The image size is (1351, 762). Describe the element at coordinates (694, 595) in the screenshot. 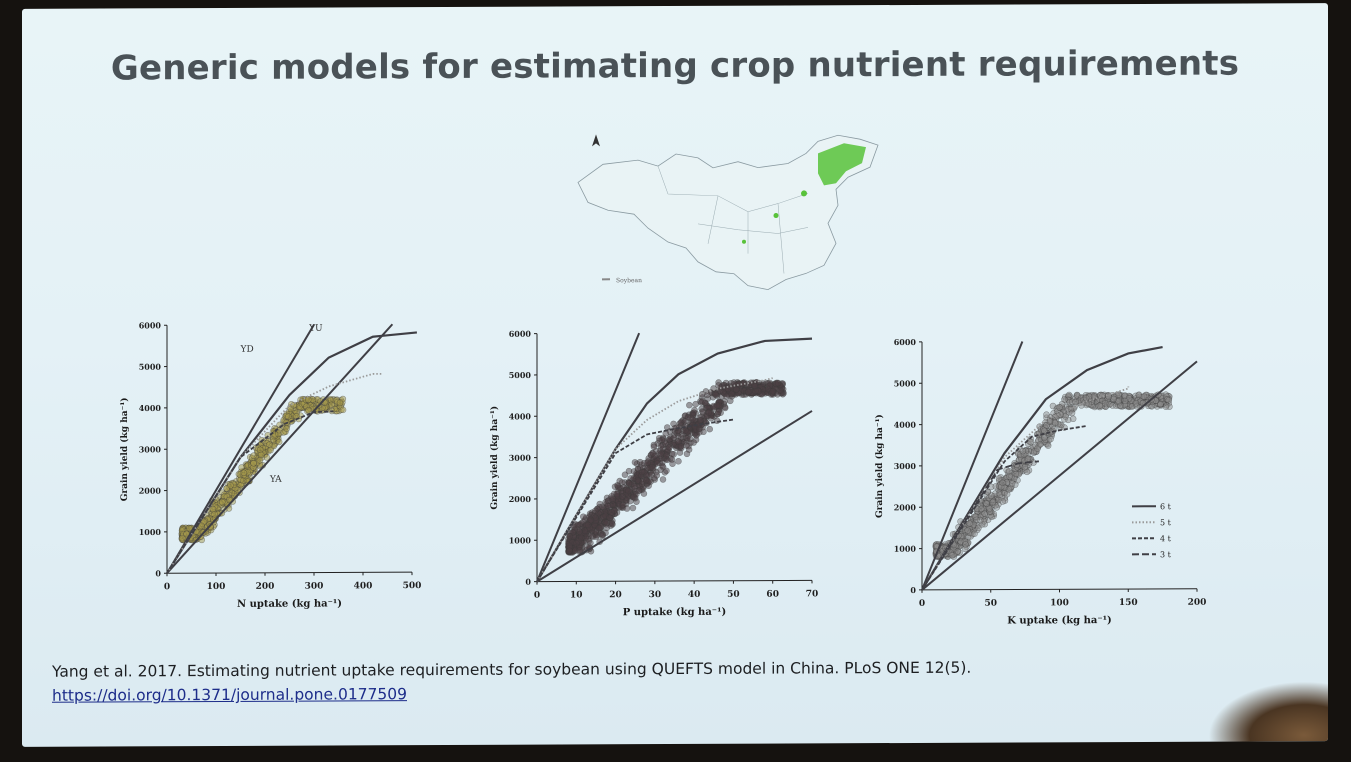

I see `x-tick-label: 40` at that location.